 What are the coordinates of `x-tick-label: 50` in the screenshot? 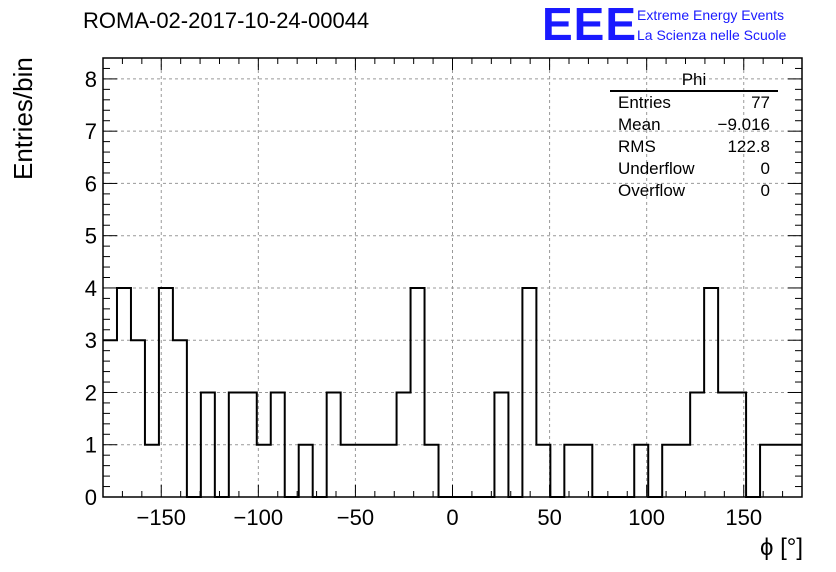 It's located at (549, 517).